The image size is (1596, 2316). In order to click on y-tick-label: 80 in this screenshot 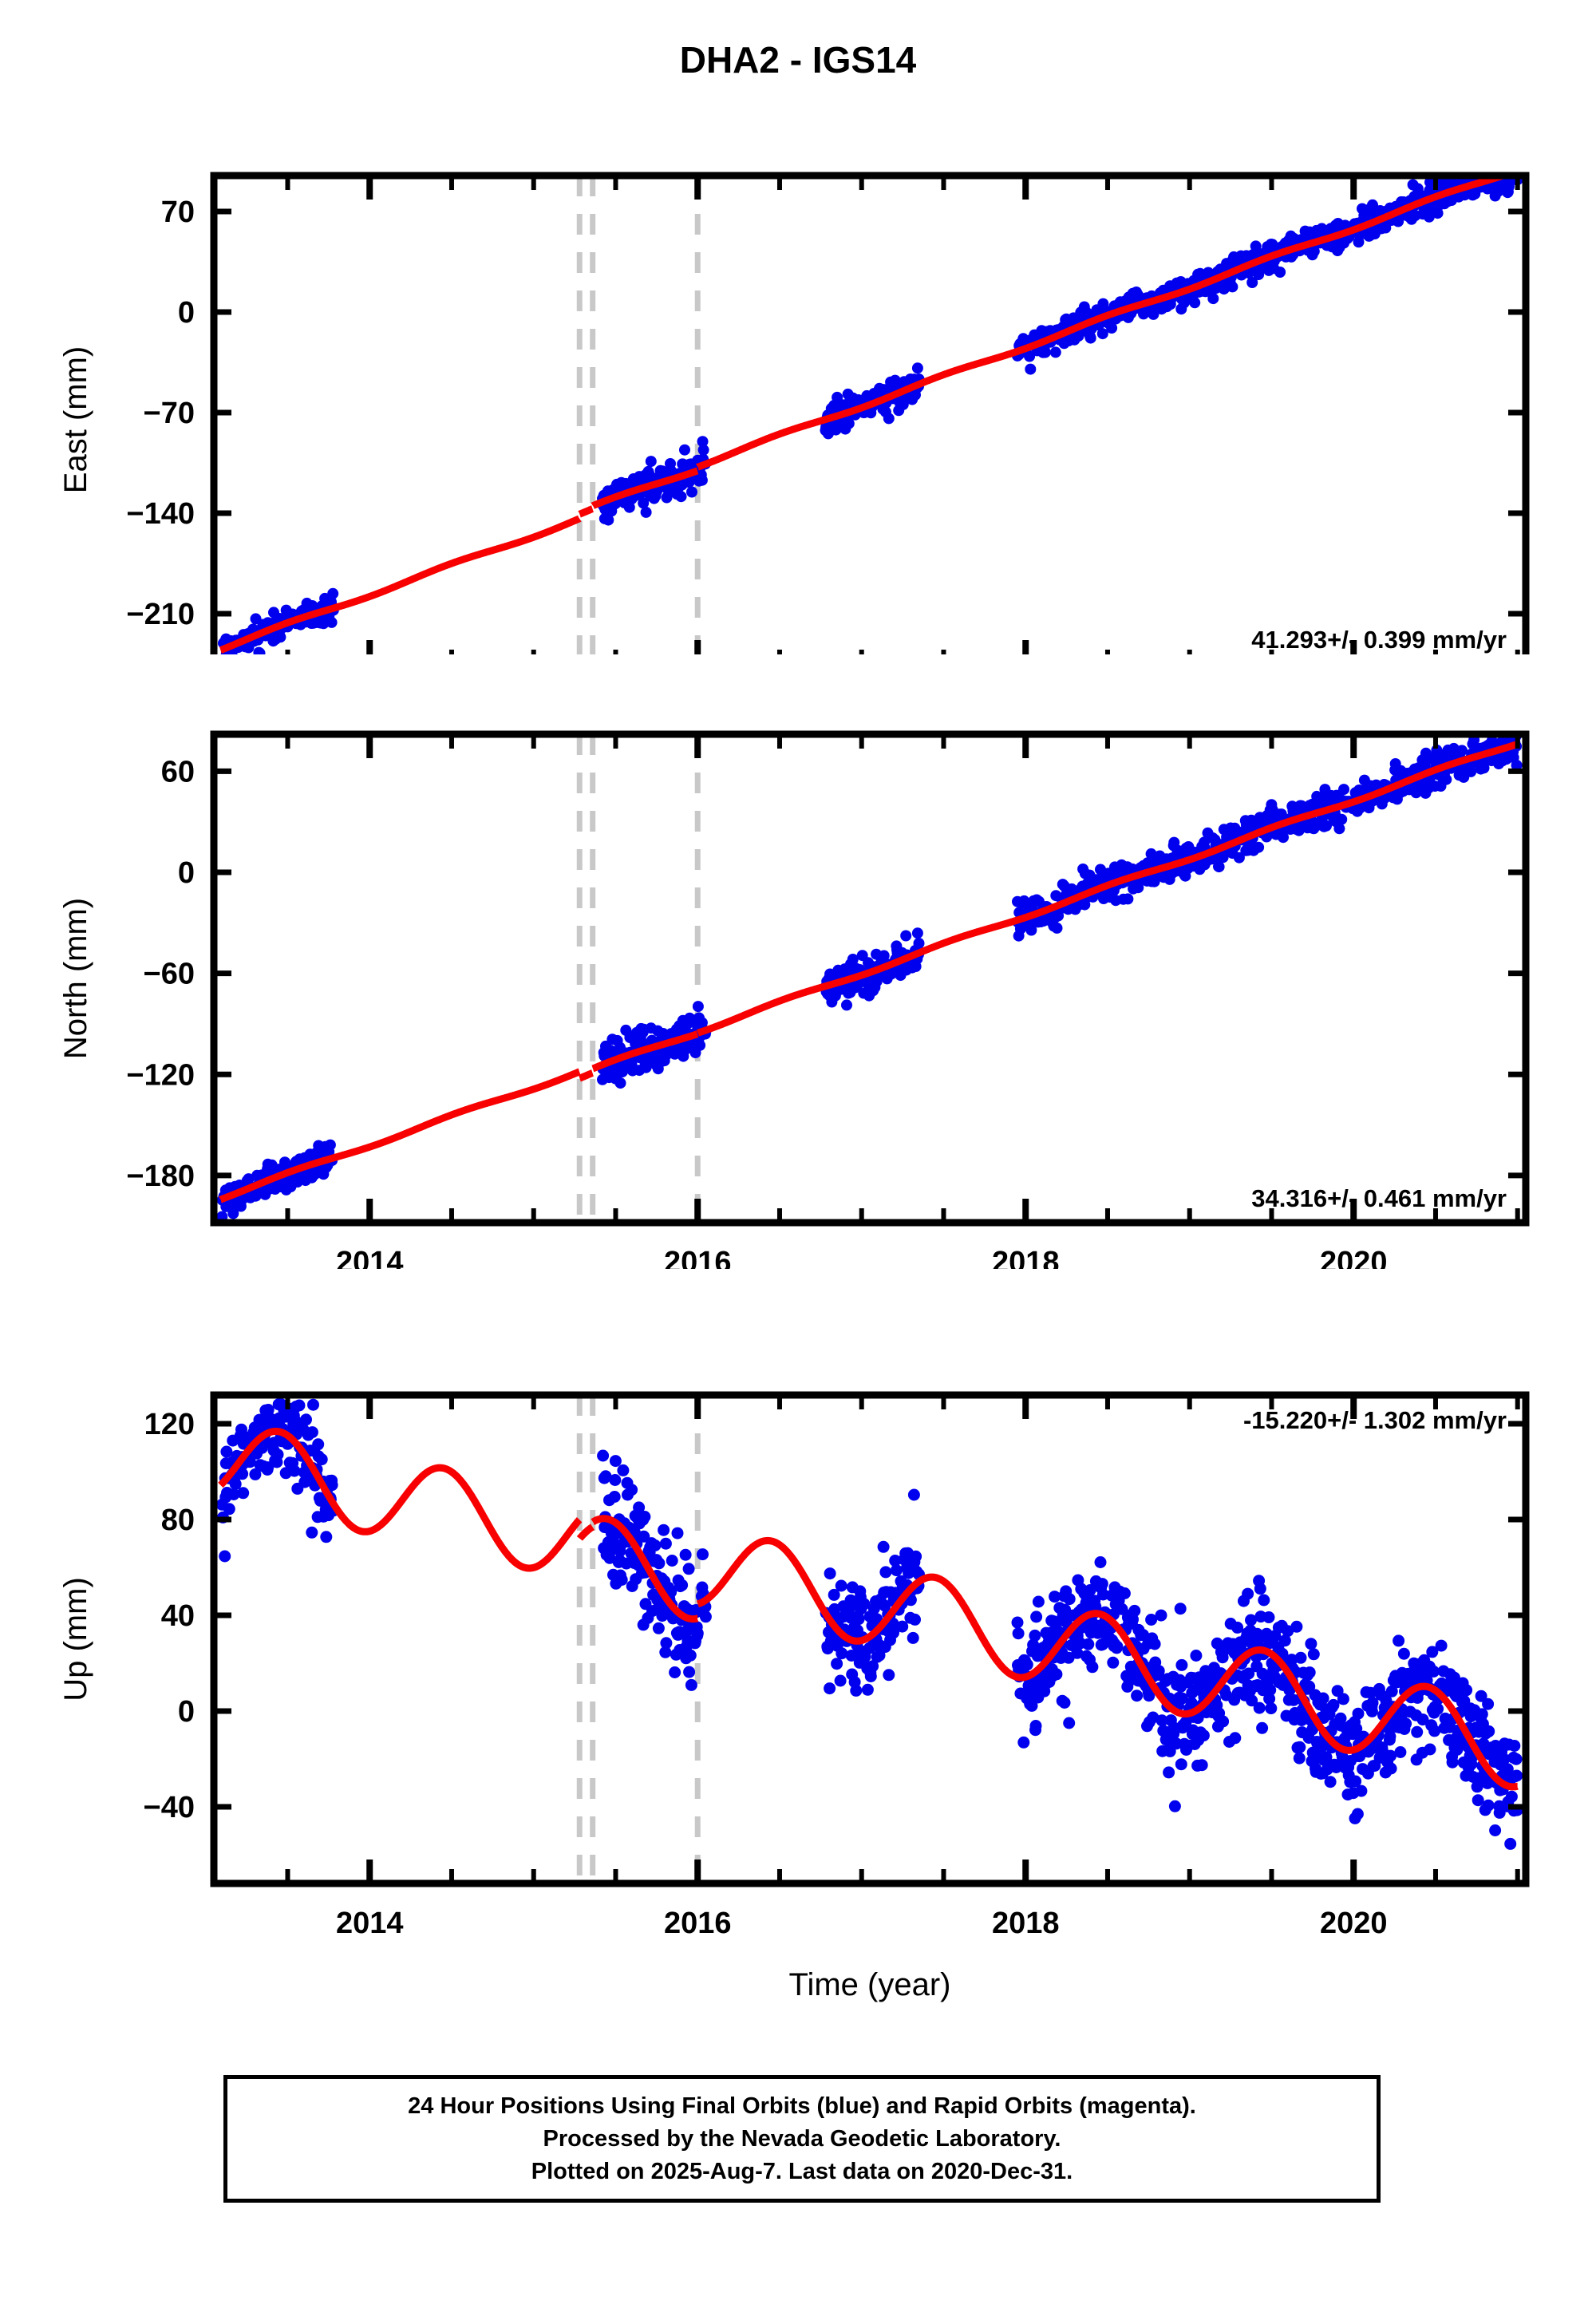, I will do `click(178, 1520)`.